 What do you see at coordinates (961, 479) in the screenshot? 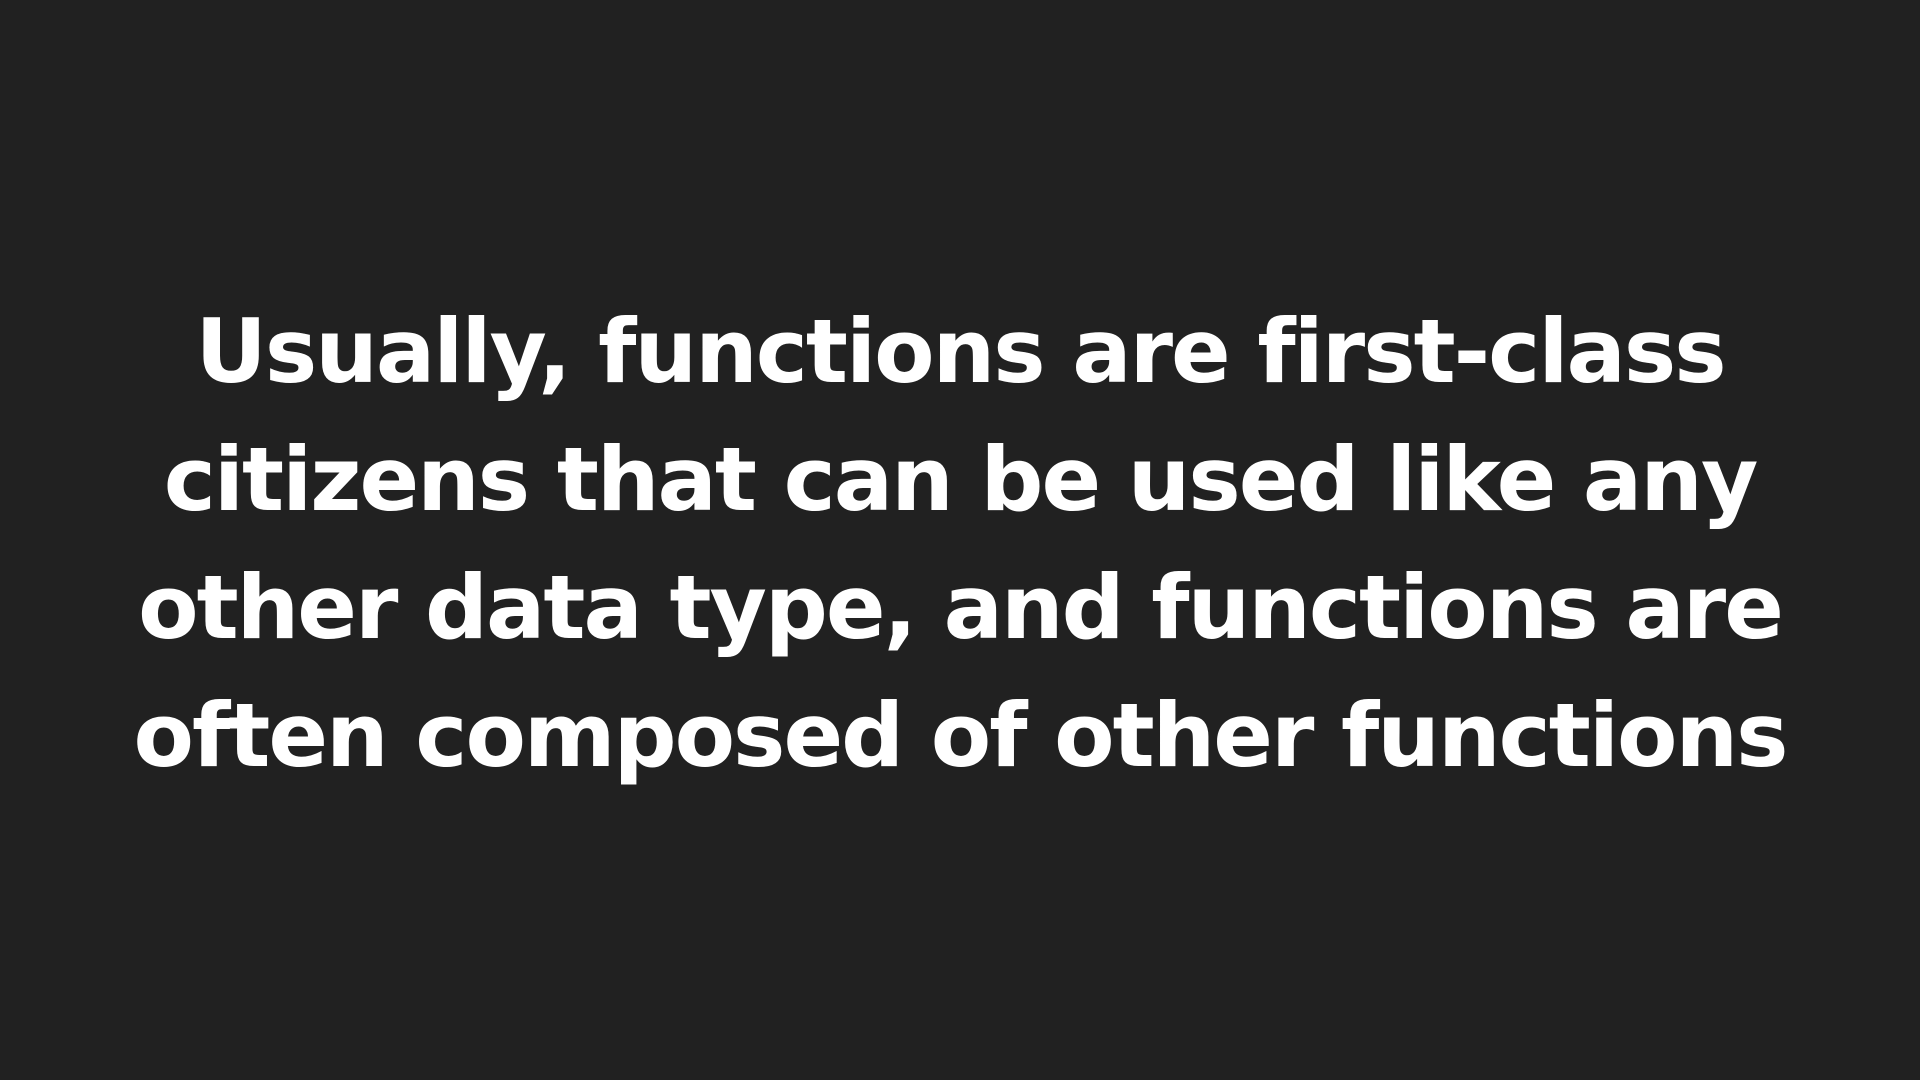
I see `statement-line-2: citizens that can be used like any` at bounding box center [961, 479].